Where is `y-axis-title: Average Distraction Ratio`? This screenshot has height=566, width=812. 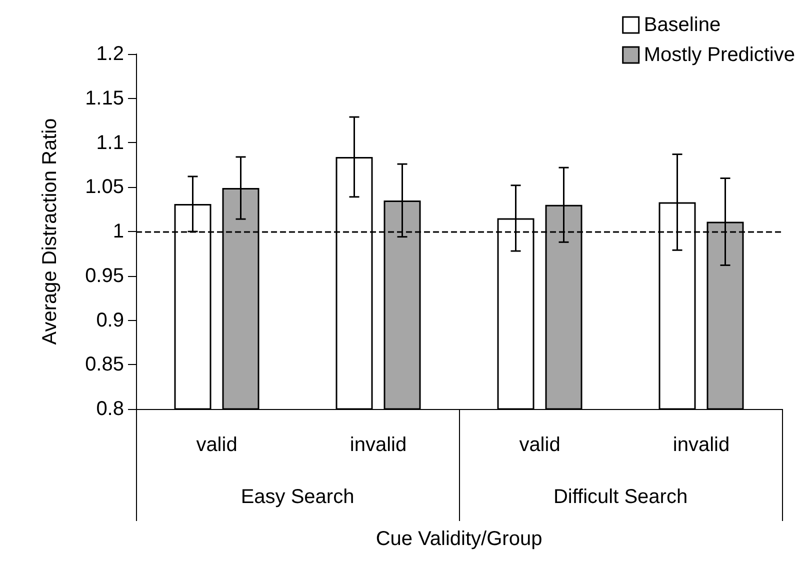
y-axis-title: Average Distraction Ratio is located at coordinates (50, 231).